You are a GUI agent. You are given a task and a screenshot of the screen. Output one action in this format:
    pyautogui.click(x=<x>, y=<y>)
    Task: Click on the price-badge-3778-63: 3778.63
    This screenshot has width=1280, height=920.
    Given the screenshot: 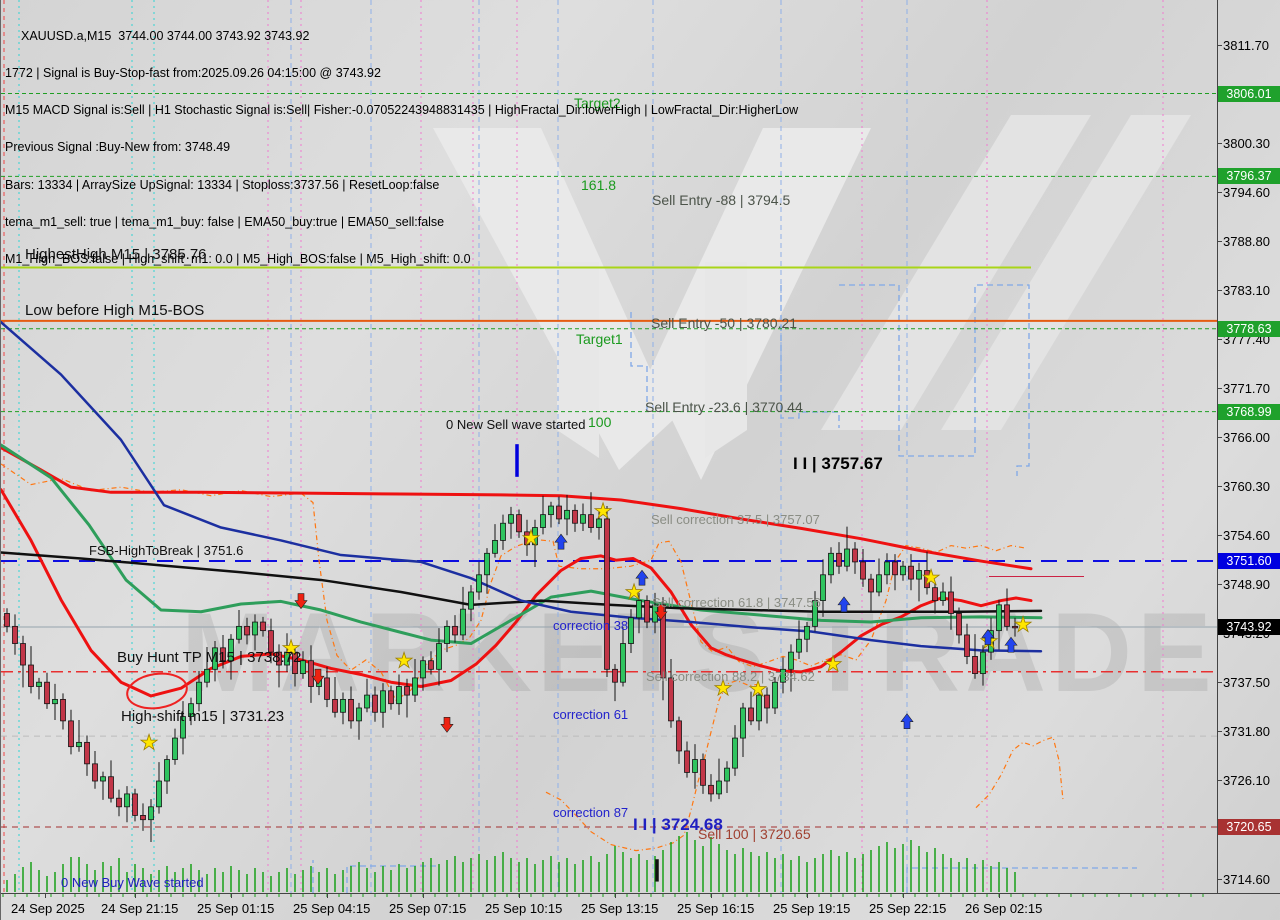 What is the action you would take?
    pyautogui.click(x=1249, y=328)
    